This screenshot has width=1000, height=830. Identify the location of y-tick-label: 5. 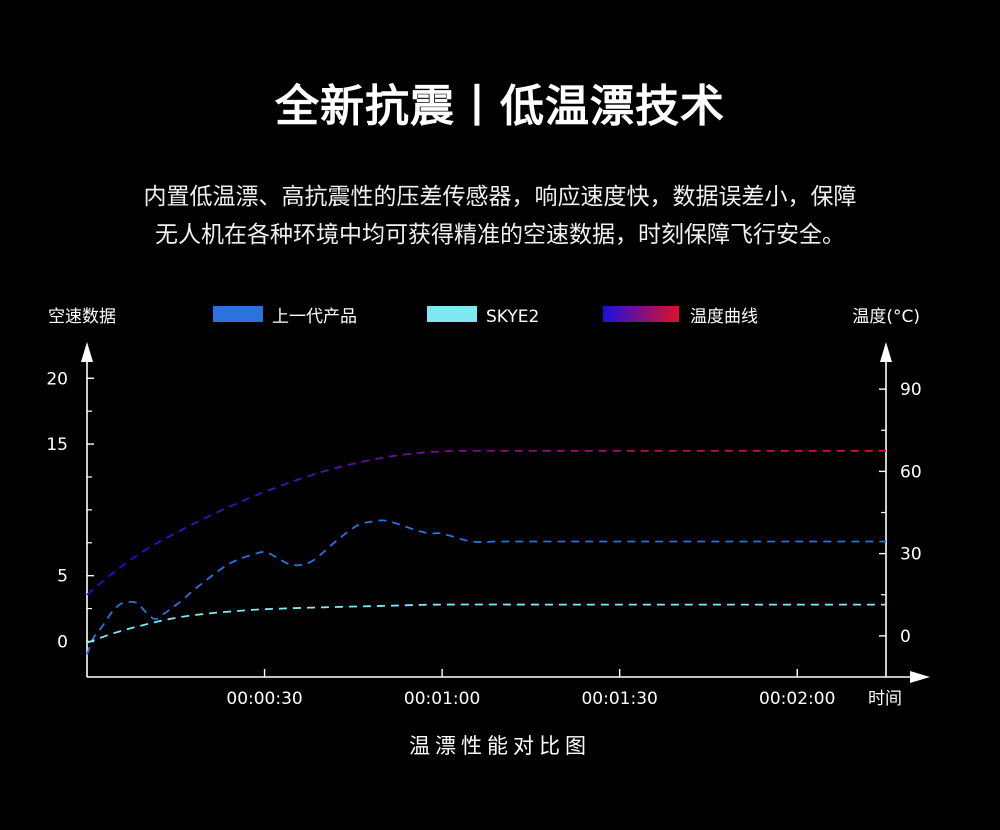
(62, 577).